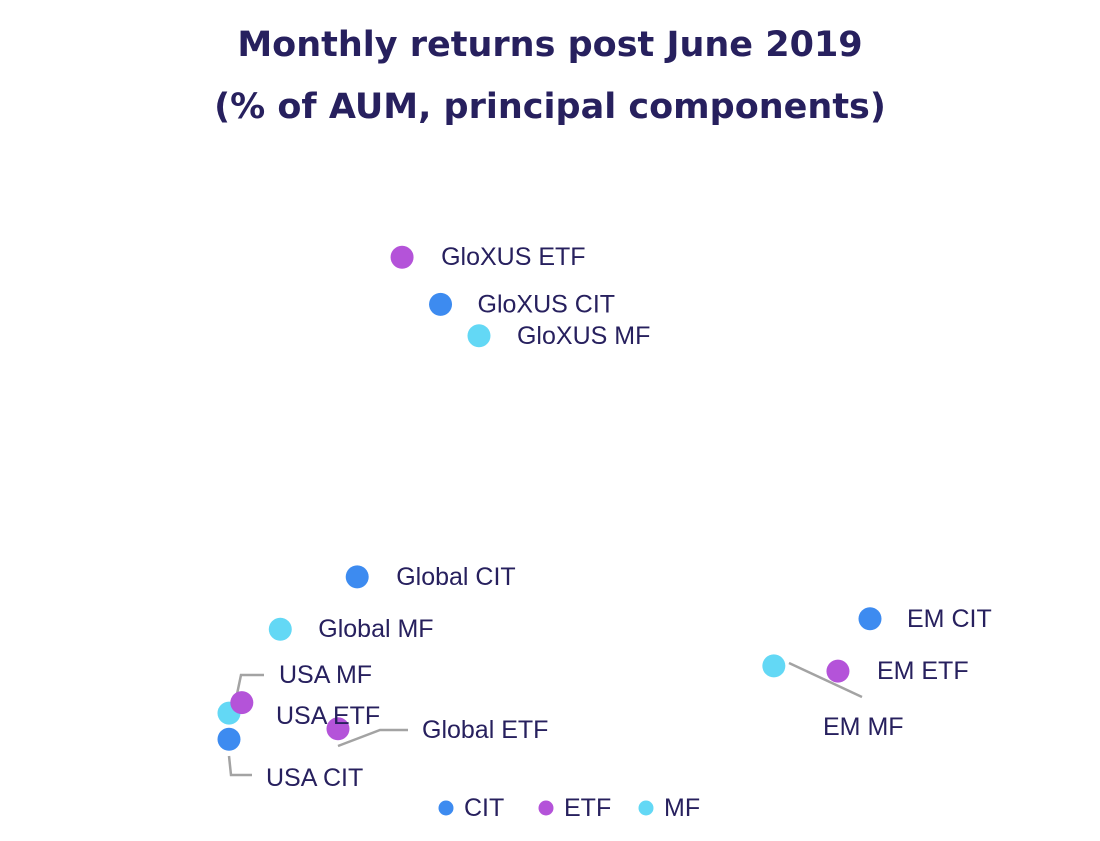 The width and height of the screenshot is (1100, 841). Describe the element at coordinates (513, 257) in the screenshot. I see `label-gloxus-etf: GloXUS ETF` at that location.